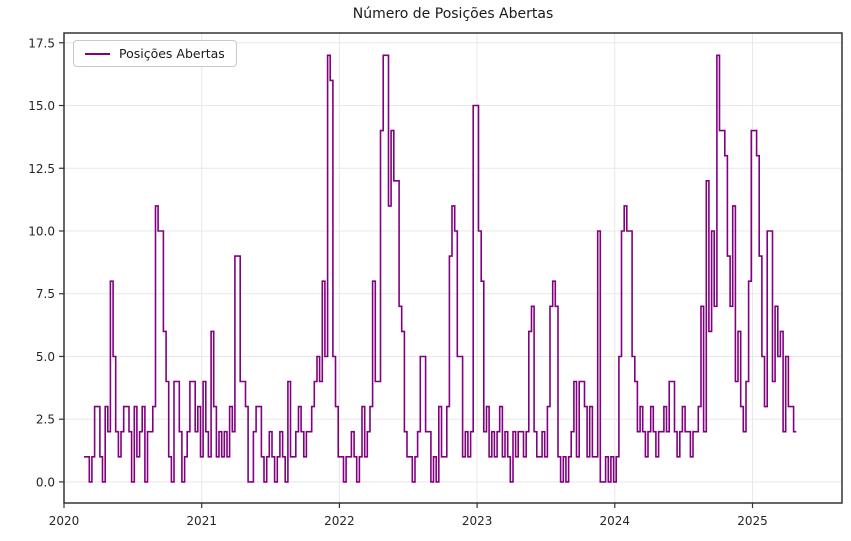  What do you see at coordinates (453, 14) in the screenshot?
I see `chart-title: Número de Posições Abertas` at bounding box center [453, 14].